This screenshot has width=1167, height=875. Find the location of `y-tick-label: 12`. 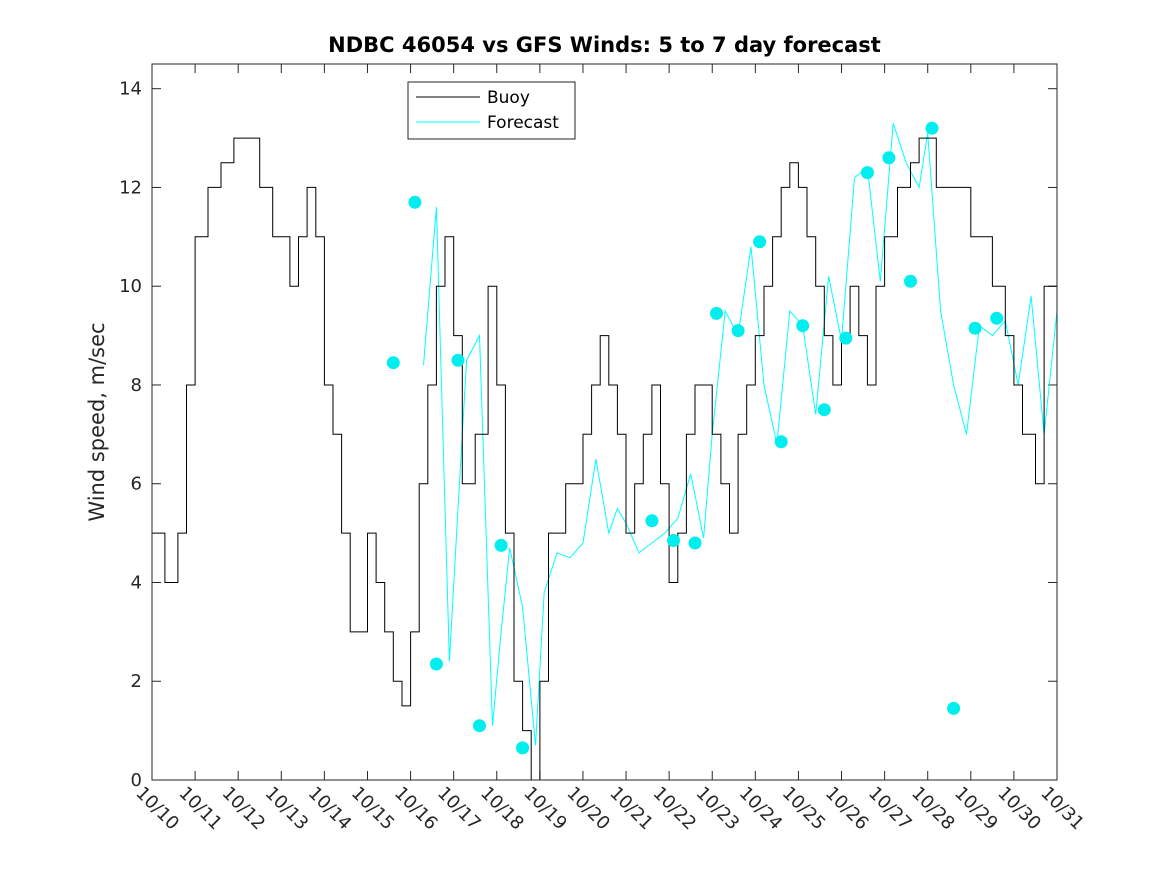

y-tick-label: 12 is located at coordinates (130, 187).